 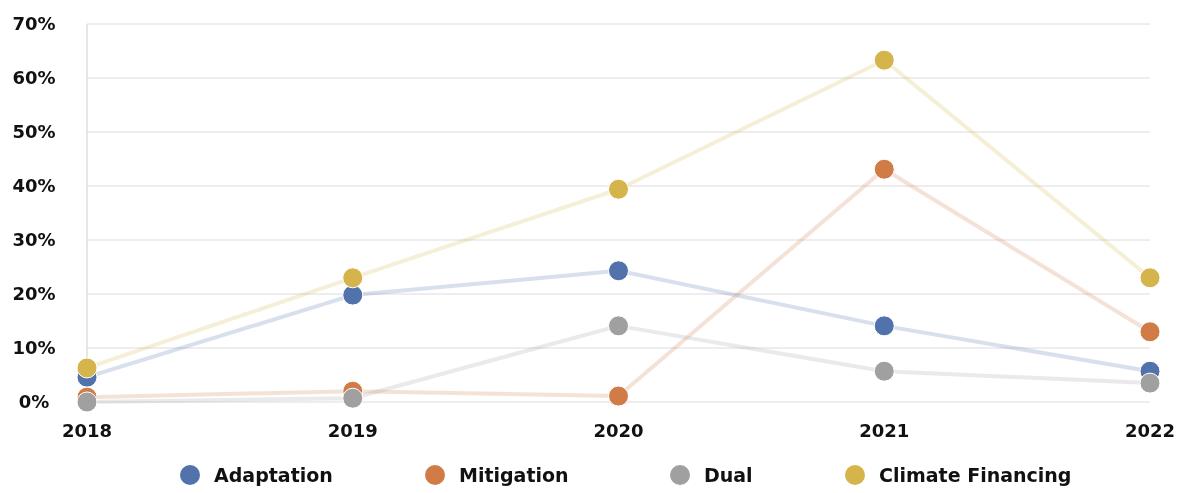 I want to click on x-tick-label: 2021, so click(x=884, y=430).